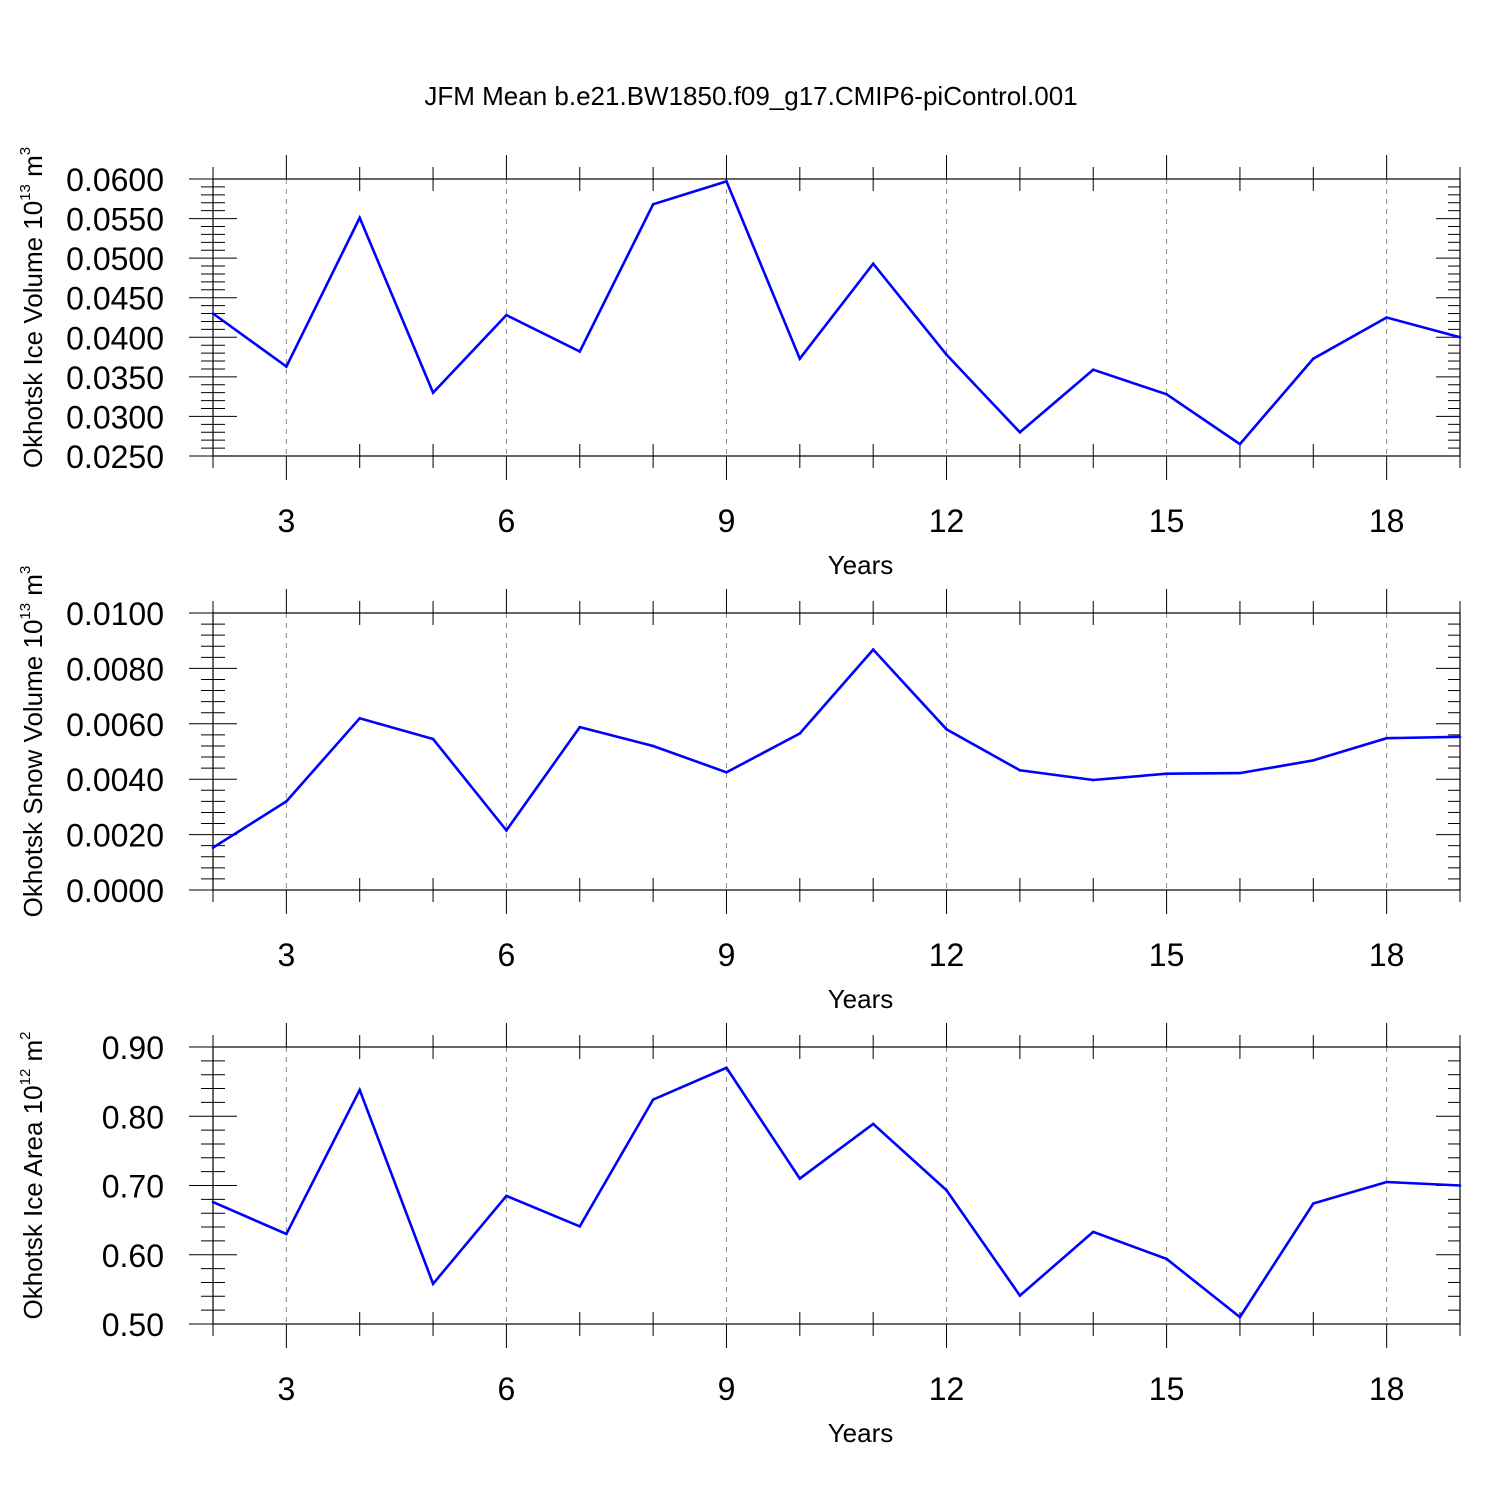  Describe the element at coordinates (133, 1325) in the screenshot. I see `y-tick-label: 0.50` at that location.